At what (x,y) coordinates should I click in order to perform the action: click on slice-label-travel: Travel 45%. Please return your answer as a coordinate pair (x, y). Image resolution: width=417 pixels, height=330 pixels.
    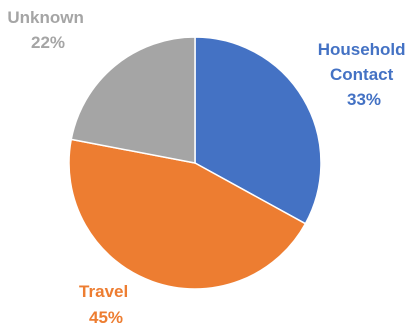
    Looking at the image, I should click on (106, 304).